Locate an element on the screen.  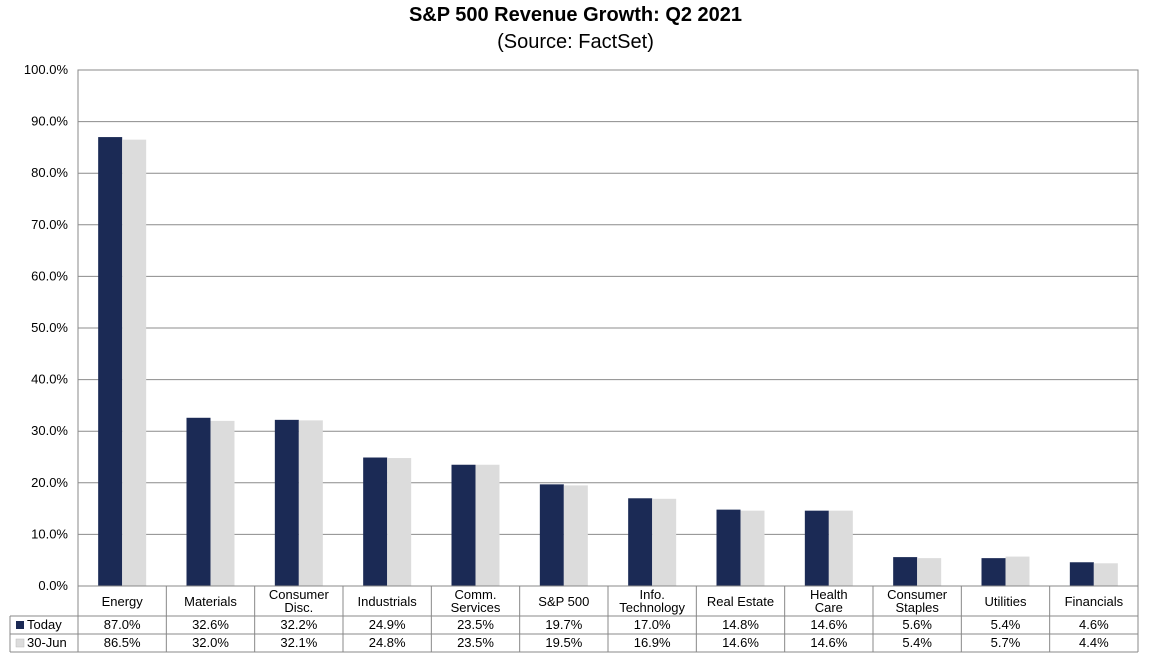
category-label: Disc. is located at coordinates (298, 607).